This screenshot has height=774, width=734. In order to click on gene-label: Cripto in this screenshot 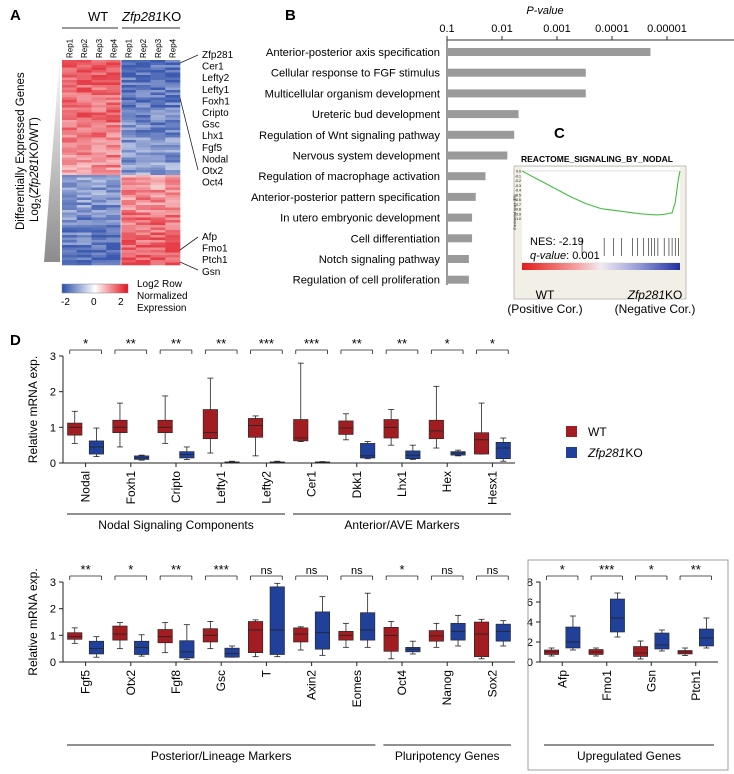, I will do `click(215, 113)`.